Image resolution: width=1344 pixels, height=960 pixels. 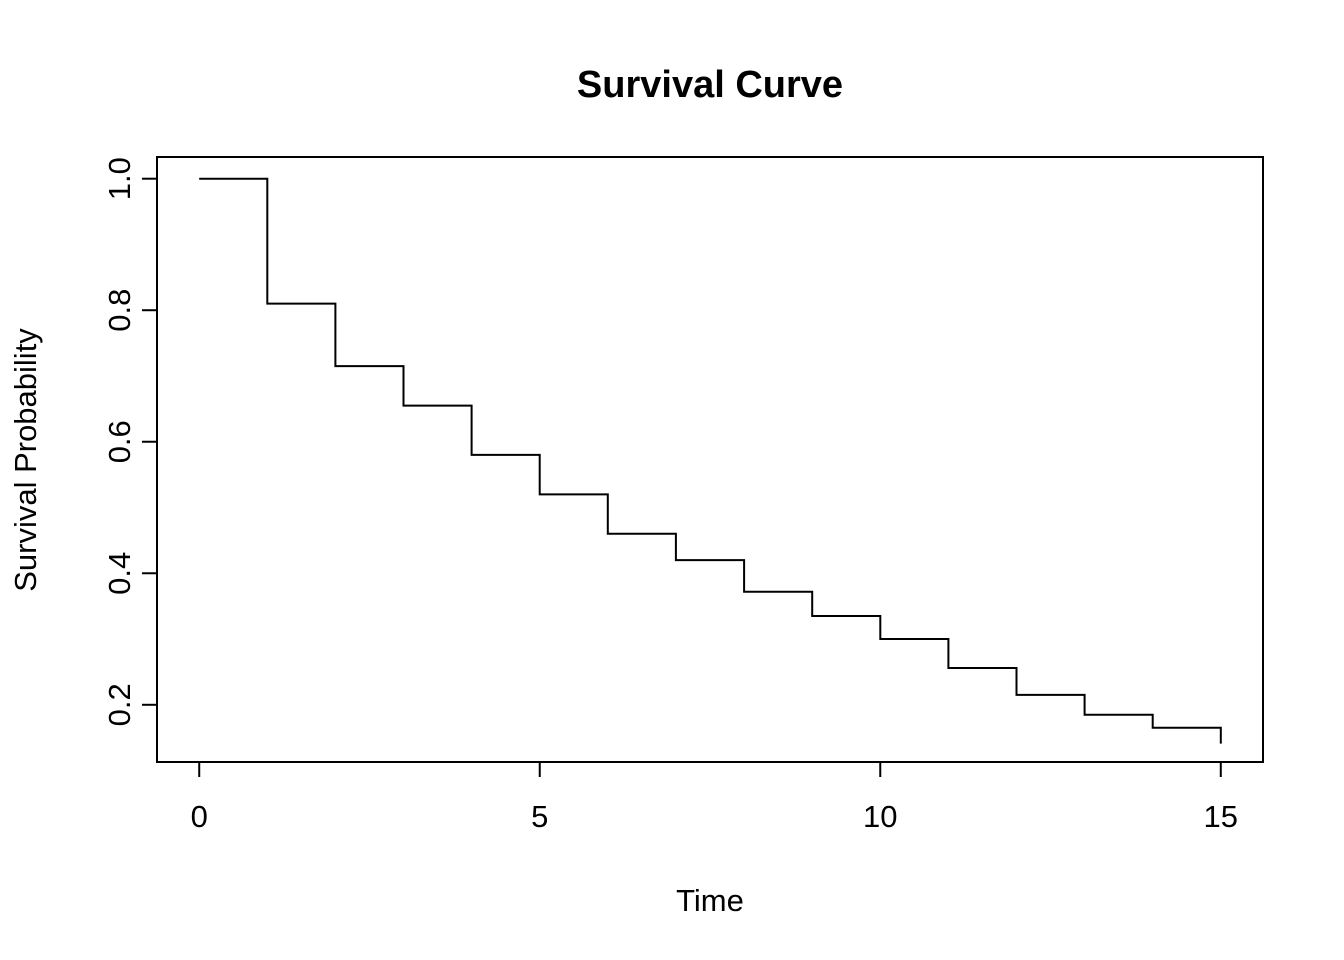 I want to click on x-tick-label: 15, so click(x=1221, y=816).